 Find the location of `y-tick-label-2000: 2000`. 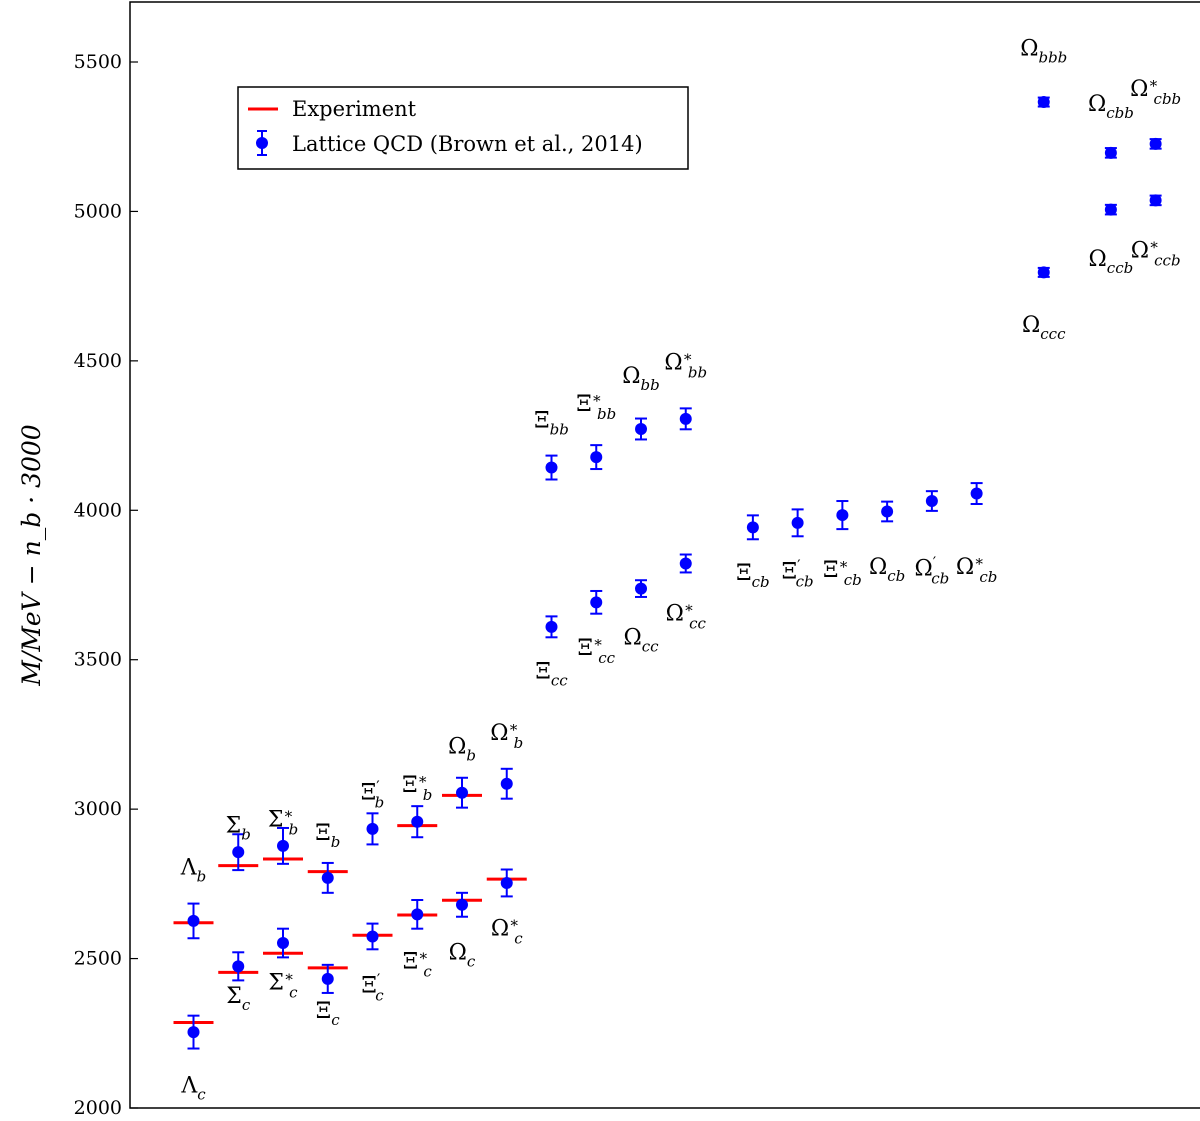

y-tick-label-2000: 2000 is located at coordinates (98, 1108).